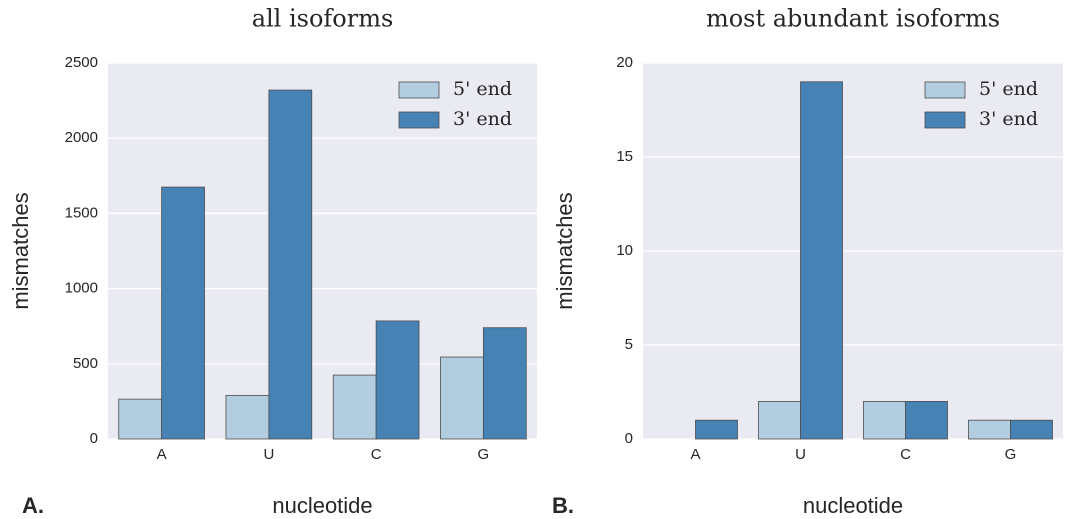  I want to click on y-tick-label: 500, so click(85, 363).